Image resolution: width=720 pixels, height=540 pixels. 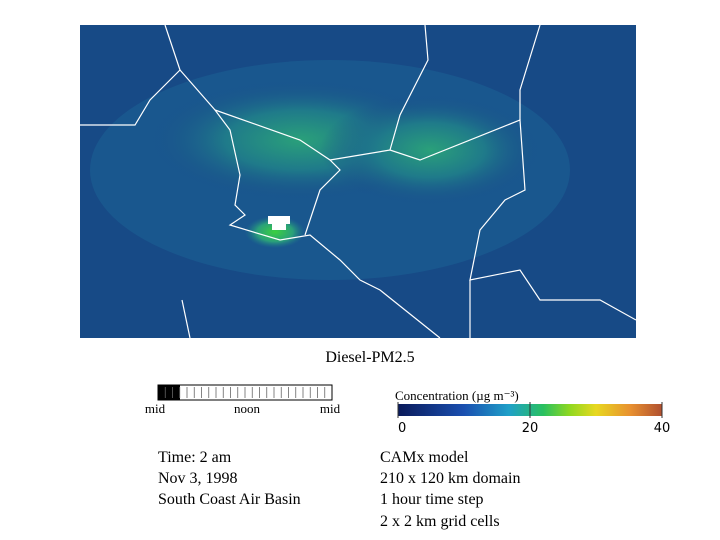 I want to click on colorbar-label: Concentration (µg m⁻³), so click(x=457, y=395).